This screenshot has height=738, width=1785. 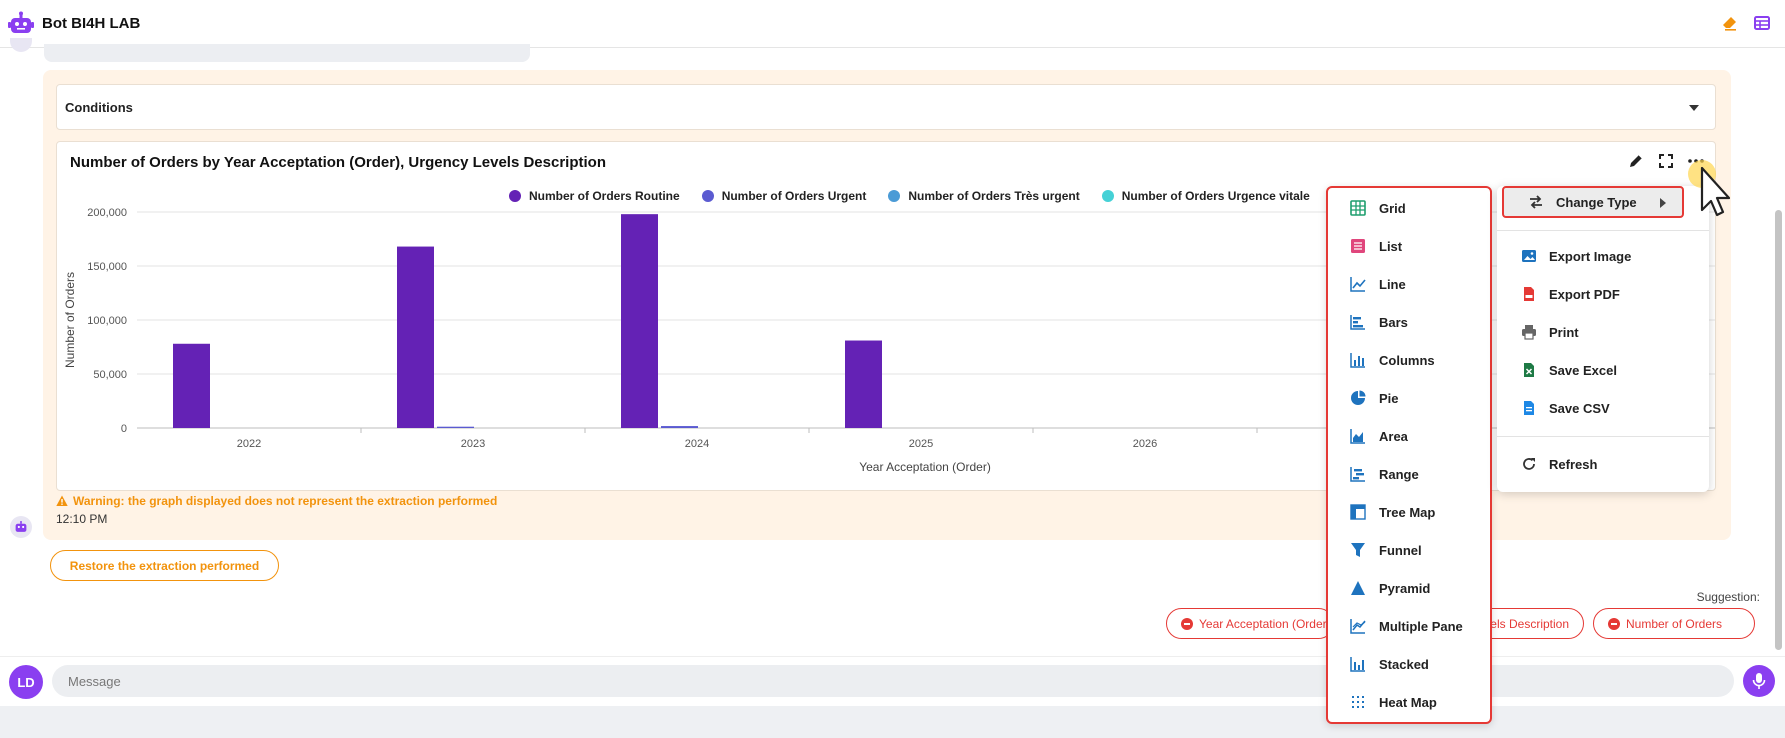 I want to click on suggestion-chip: Number of Orders, so click(x=1674, y=623).